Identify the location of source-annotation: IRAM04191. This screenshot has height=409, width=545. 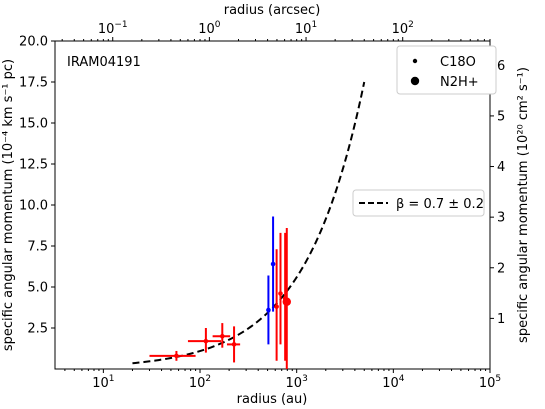
(104, 62).